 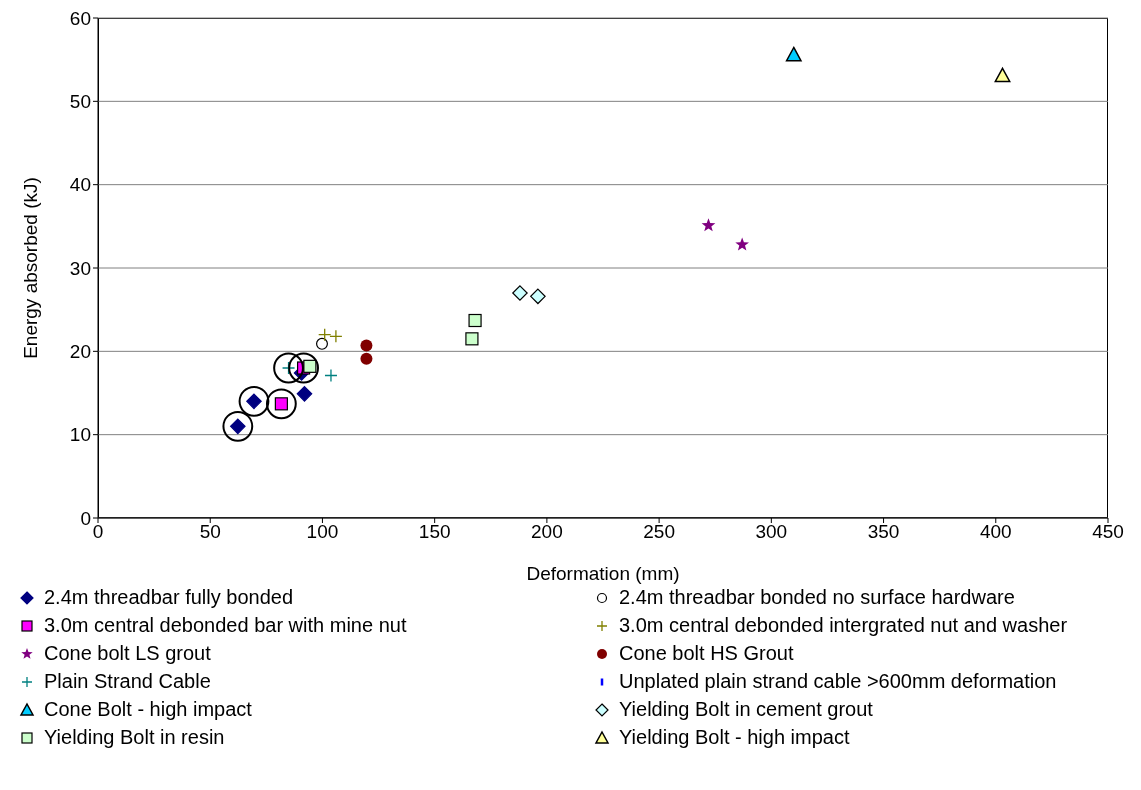 I want to click on legend-label: Plain Strand Cable, so click(x=127, y=681).